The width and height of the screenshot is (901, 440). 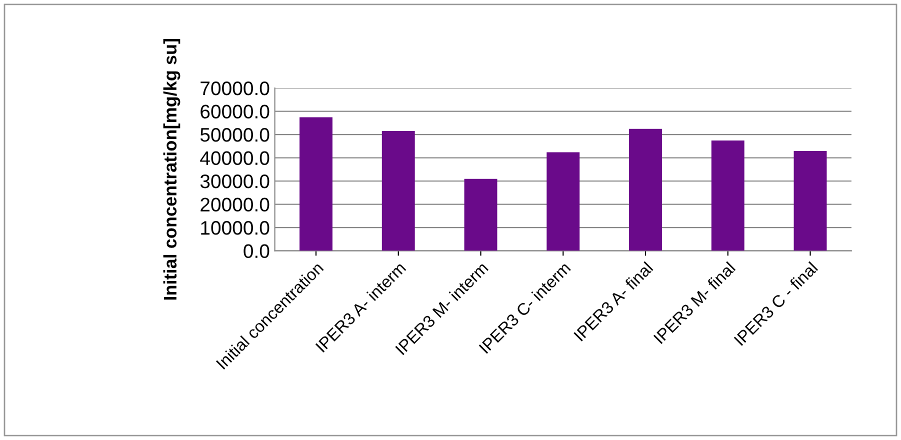 I want to click on y-tick-label: 50000.0, so click(x=235, y=135).